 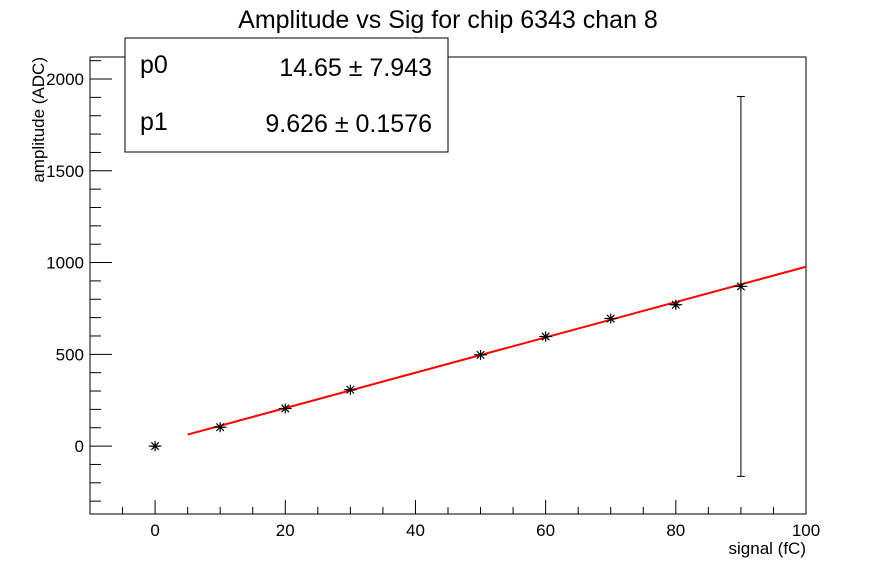 I want to click on stats-p0-value: 14.65 ± 7.943, so click(x=355, y=68).